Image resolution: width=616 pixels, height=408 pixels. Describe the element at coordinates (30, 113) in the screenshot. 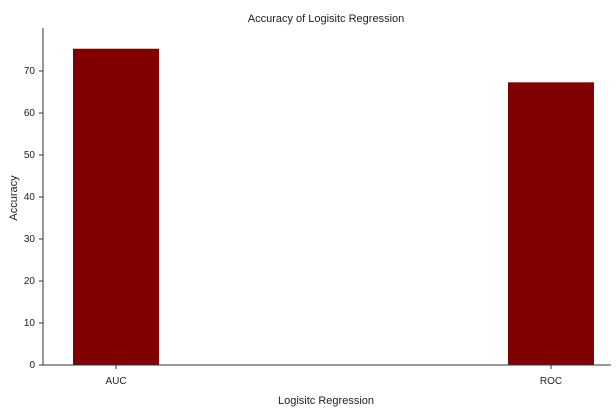

I see `y-tick-label-60: 60` at that location.